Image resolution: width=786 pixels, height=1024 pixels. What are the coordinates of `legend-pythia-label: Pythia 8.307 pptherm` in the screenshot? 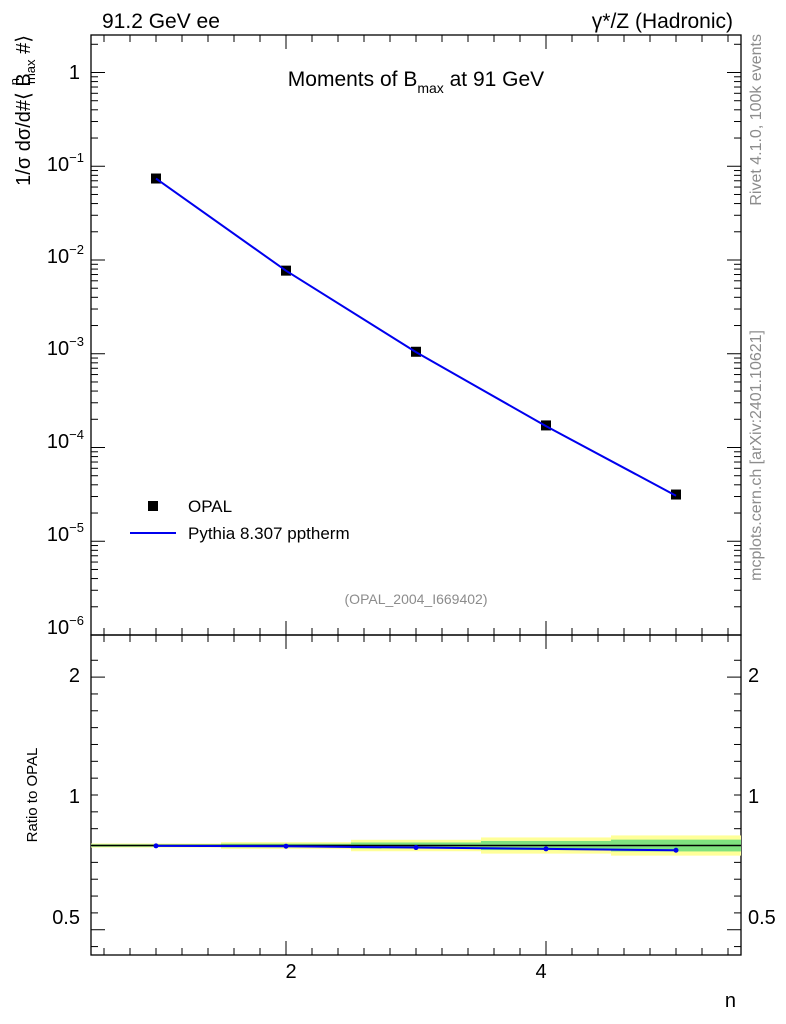 It's located at (269, 533).